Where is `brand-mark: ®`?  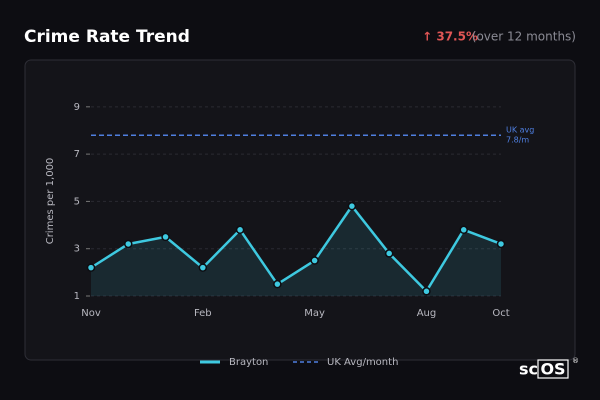
brand-mark: ® is located at coordinates (575, 361).